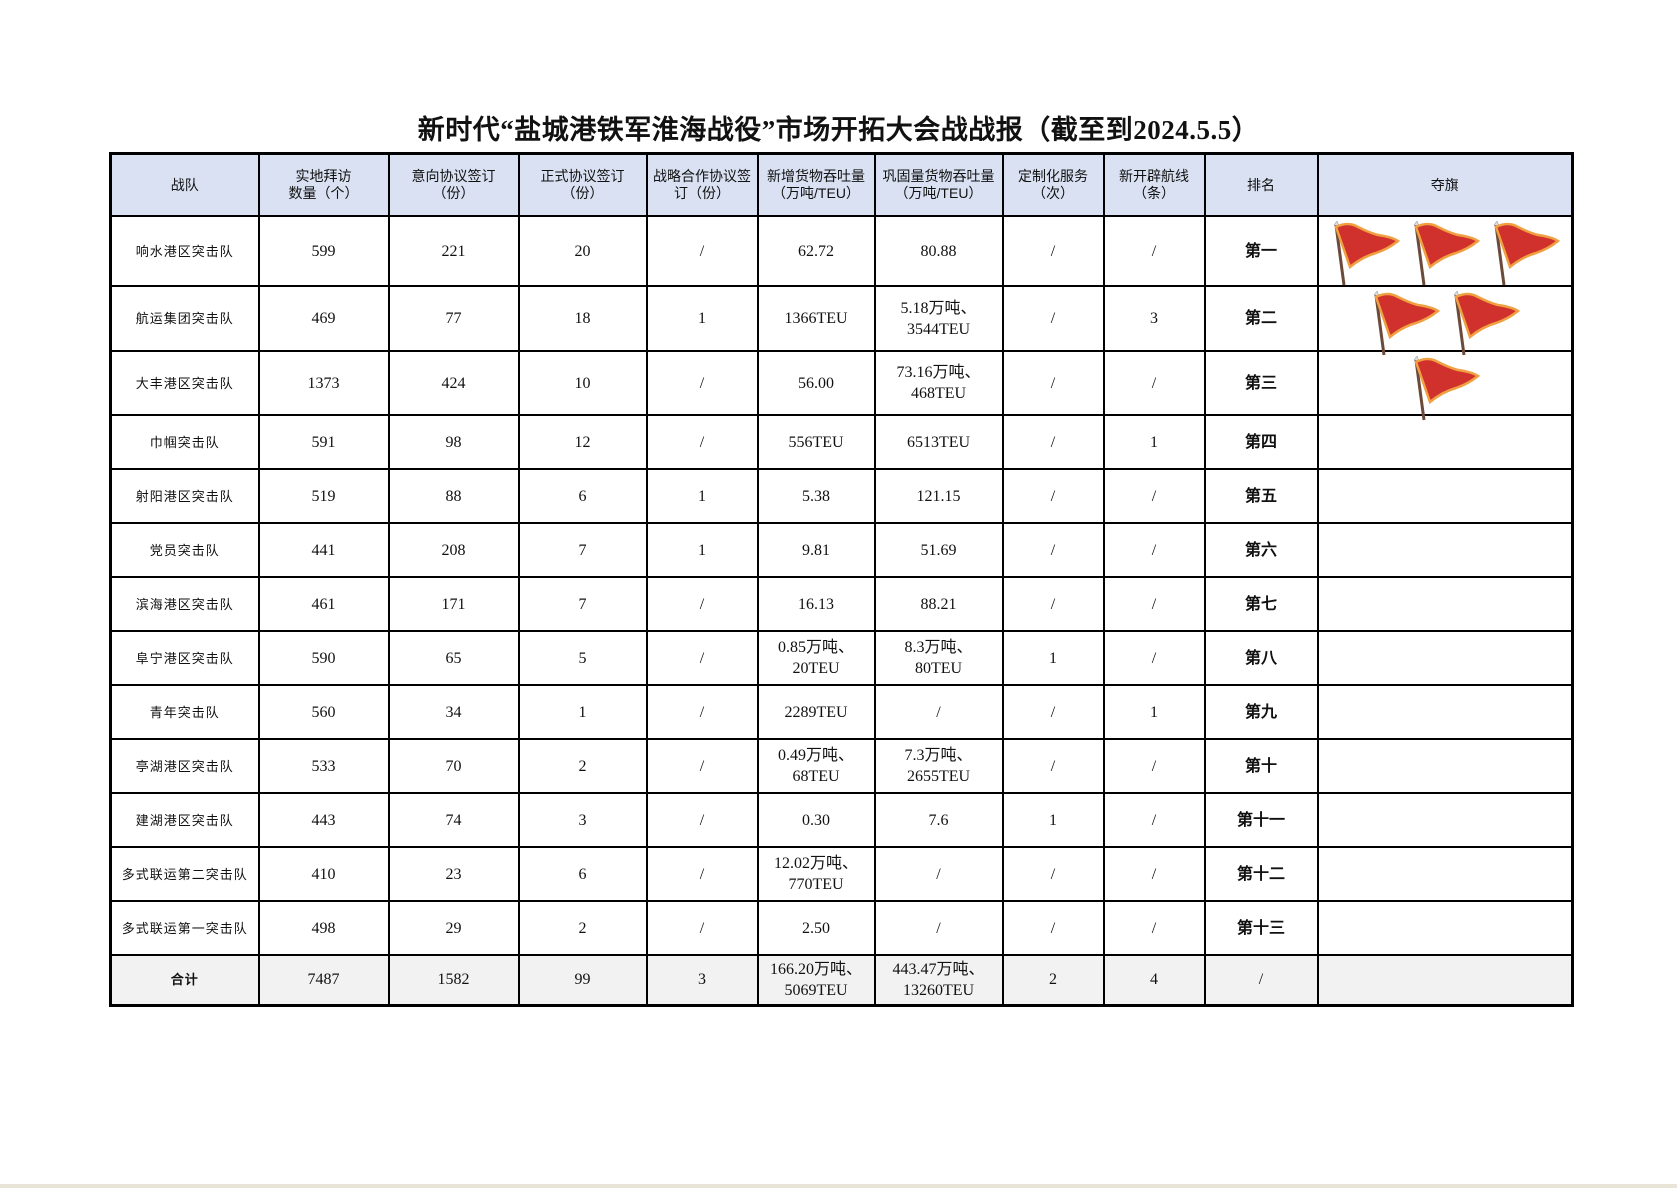 The width and height of the screenshot is (1677, 1188). What do you see at coordinates (453, 712) in the screenshot?
I see `cell-intent: 34` at bounding box center [453, 712].